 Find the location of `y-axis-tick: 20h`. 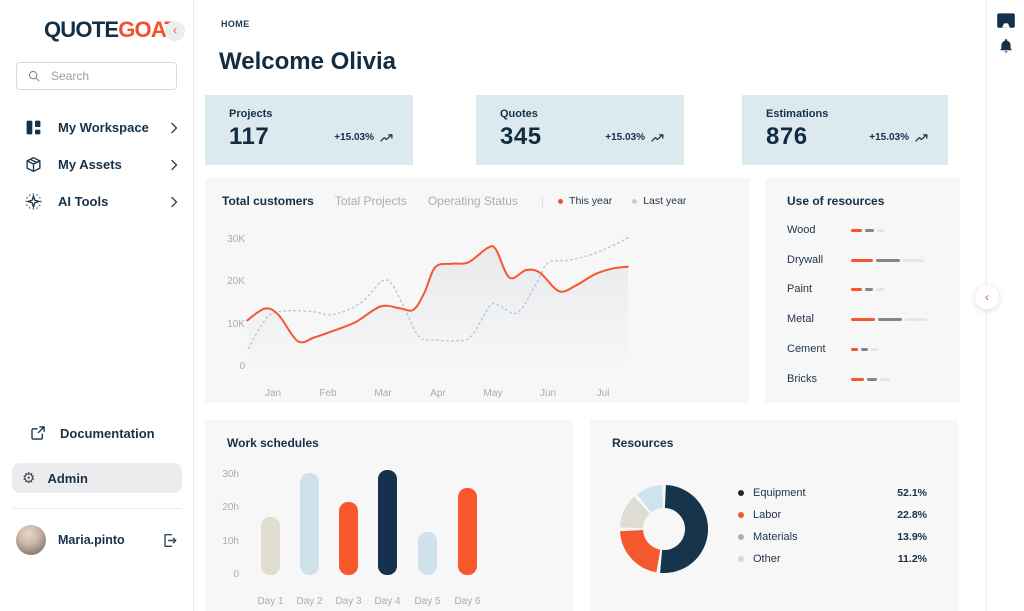

y-axis-tick: 20h is located at coordinates (230, 508).